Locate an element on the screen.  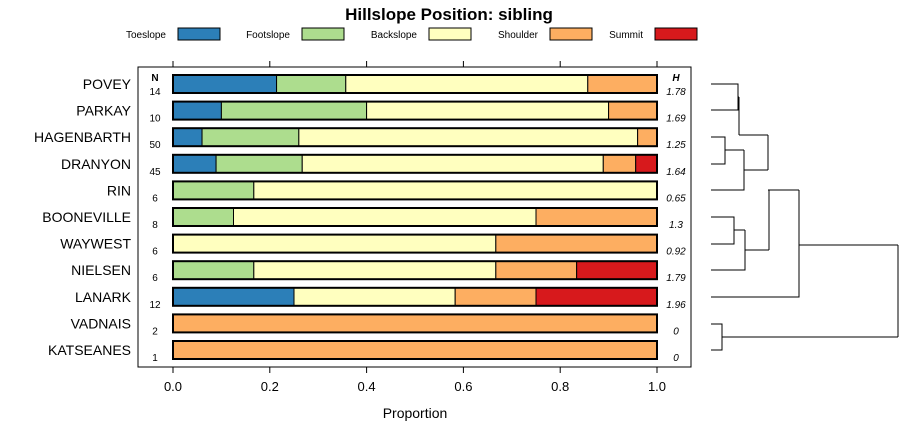
row-label: VADNAIS is located at coordinates (101, 323).